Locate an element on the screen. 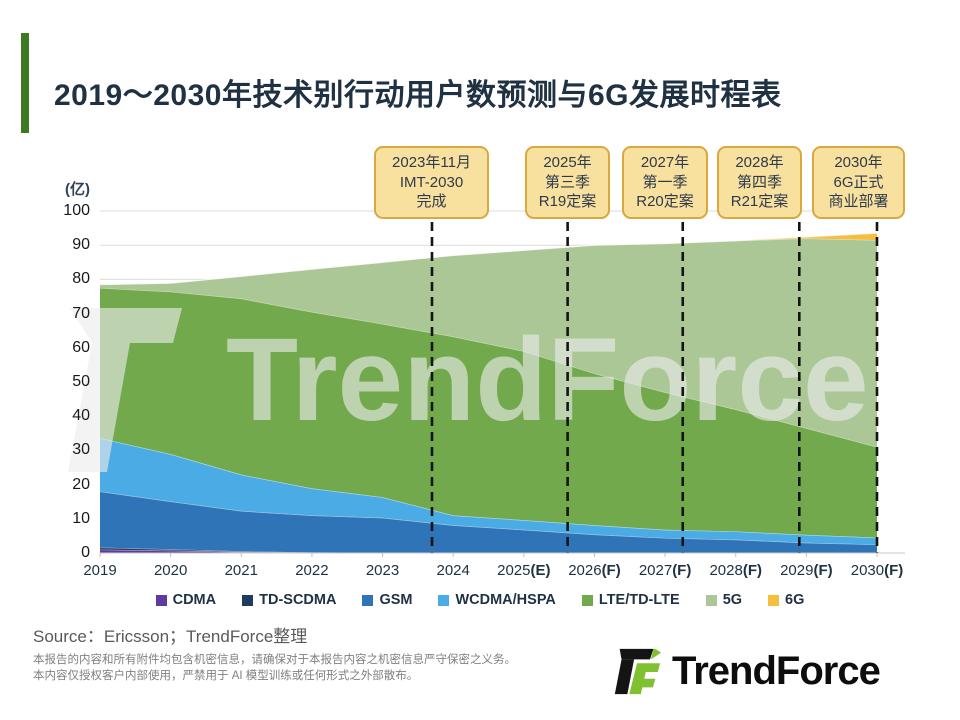 The height and width of the screenshot is (720, 960). milestone-line-text: IMT-2030 is located at coordinates (431, 182).